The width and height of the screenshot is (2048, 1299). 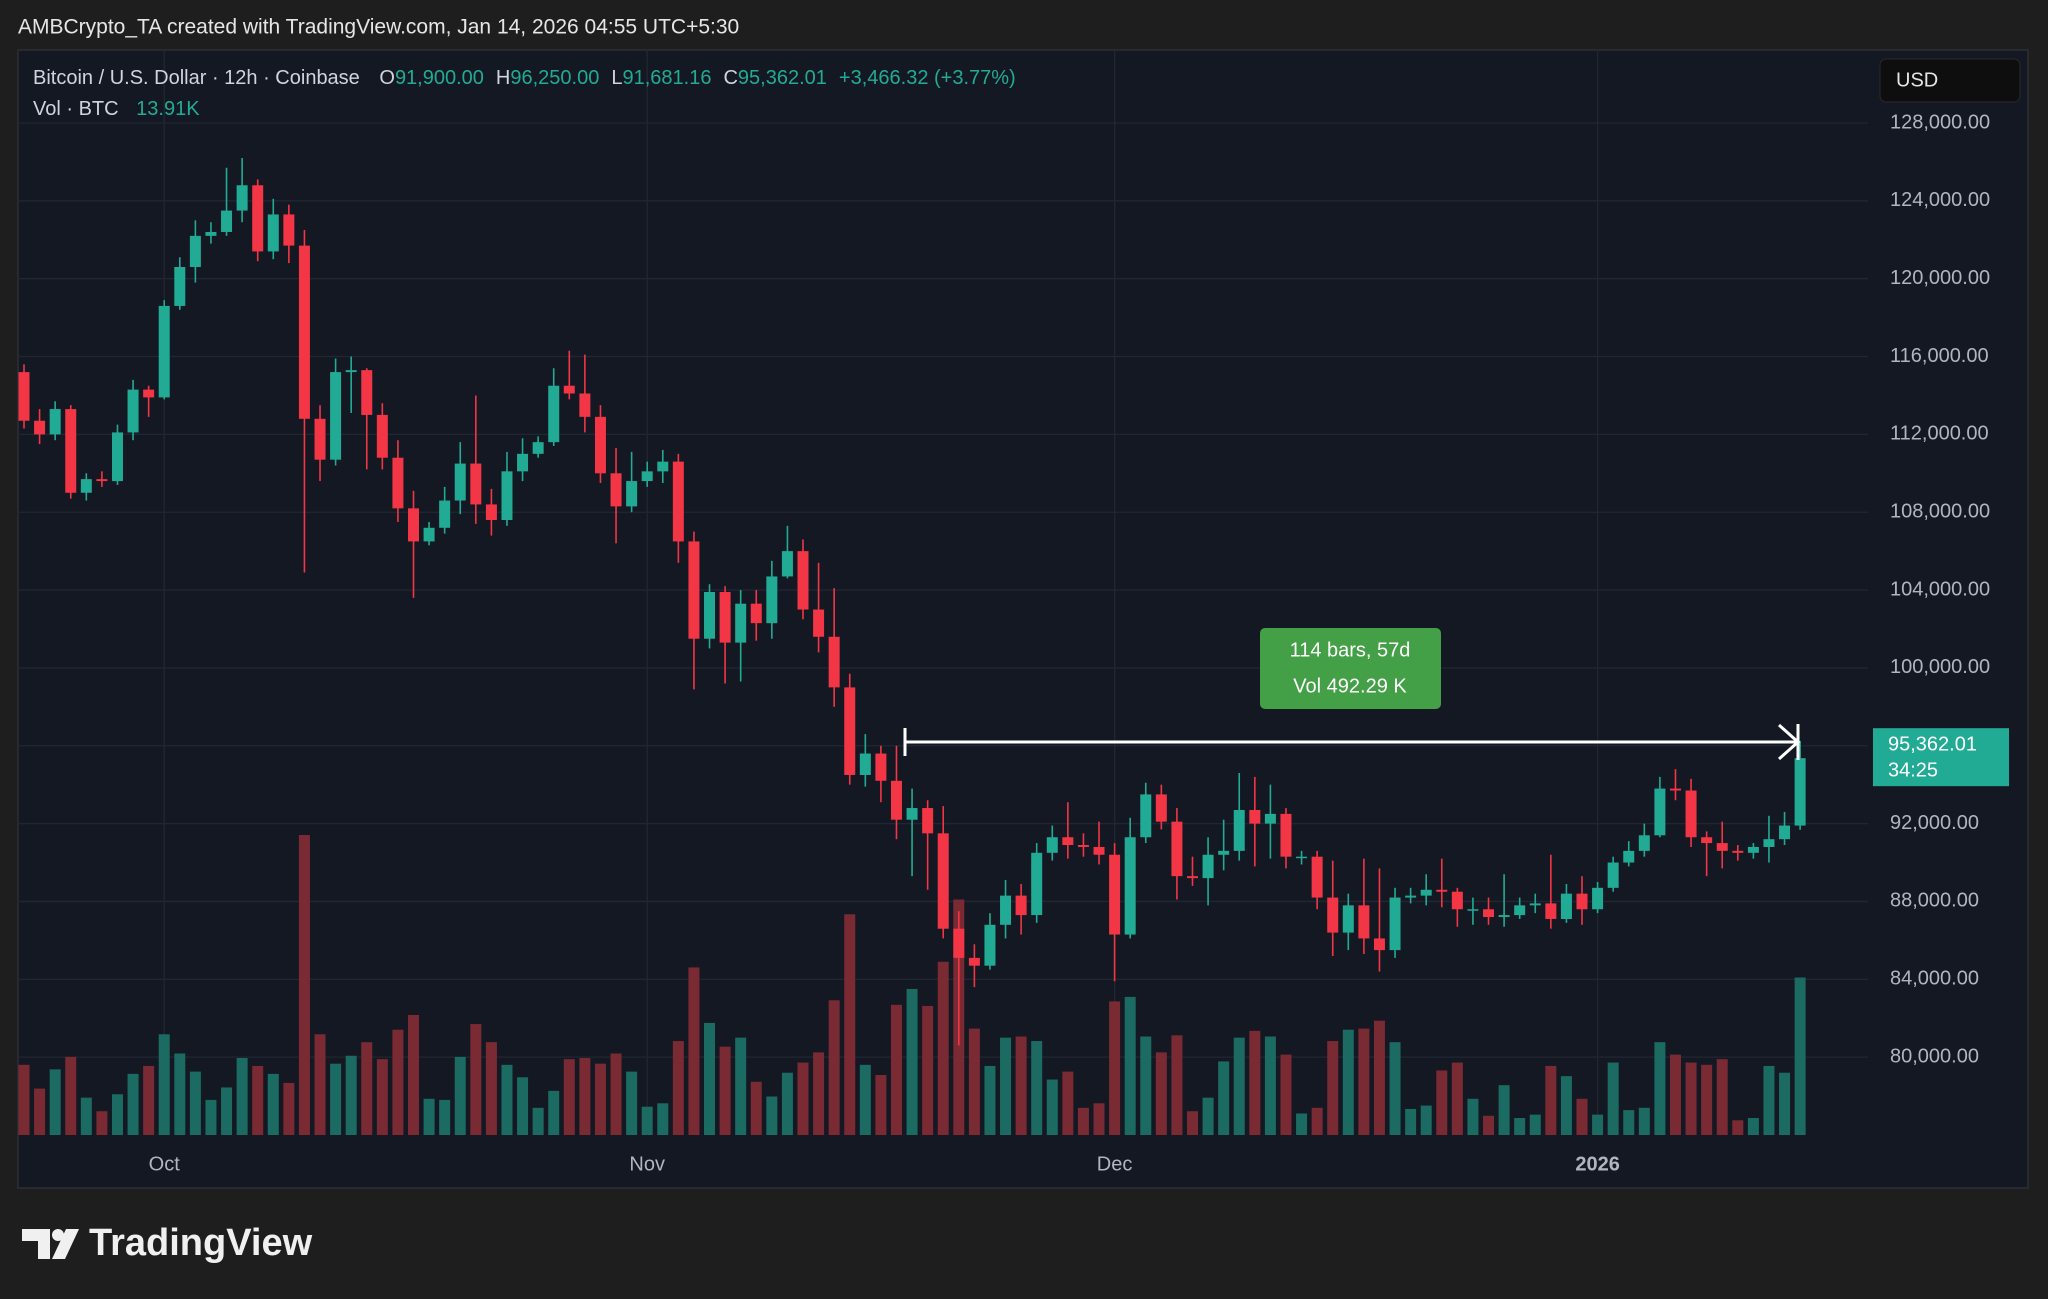 What do you see at coordinates (782, 78) in the screenshot?
I see `ohlc-value: 95,362.01` at bounding box center [782, 78].